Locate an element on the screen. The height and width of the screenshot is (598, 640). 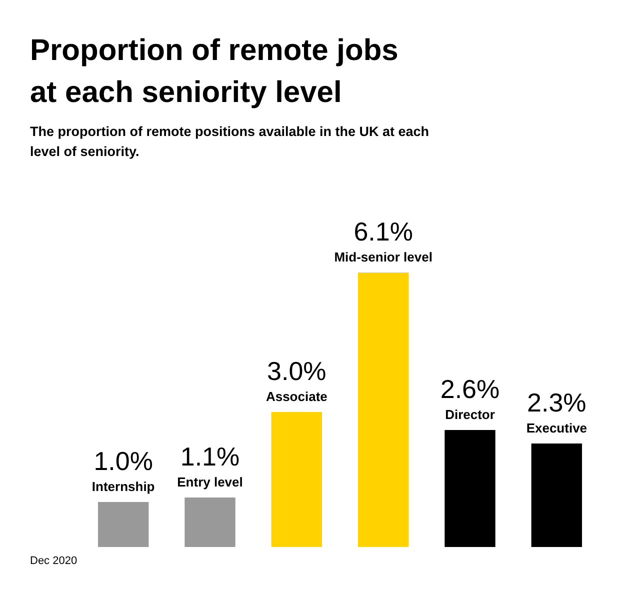
x-tick-label: Associate is located at coordinates (297, 396).